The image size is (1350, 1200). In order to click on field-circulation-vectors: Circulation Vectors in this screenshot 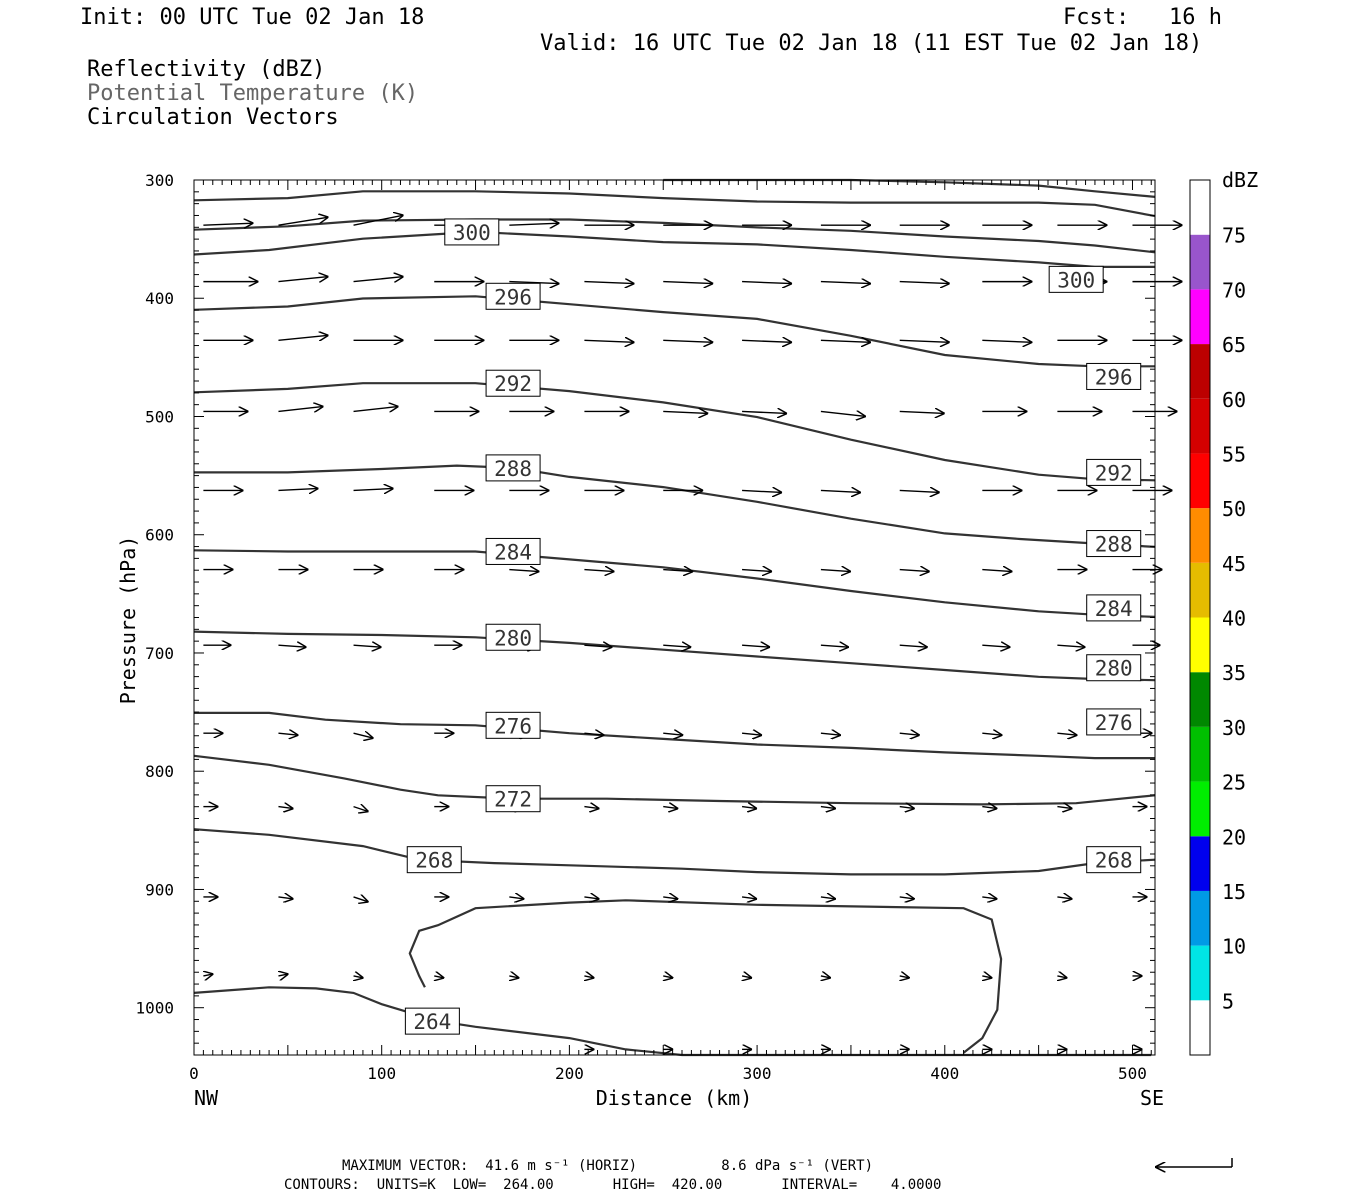, I will do `click(213, 117)`.